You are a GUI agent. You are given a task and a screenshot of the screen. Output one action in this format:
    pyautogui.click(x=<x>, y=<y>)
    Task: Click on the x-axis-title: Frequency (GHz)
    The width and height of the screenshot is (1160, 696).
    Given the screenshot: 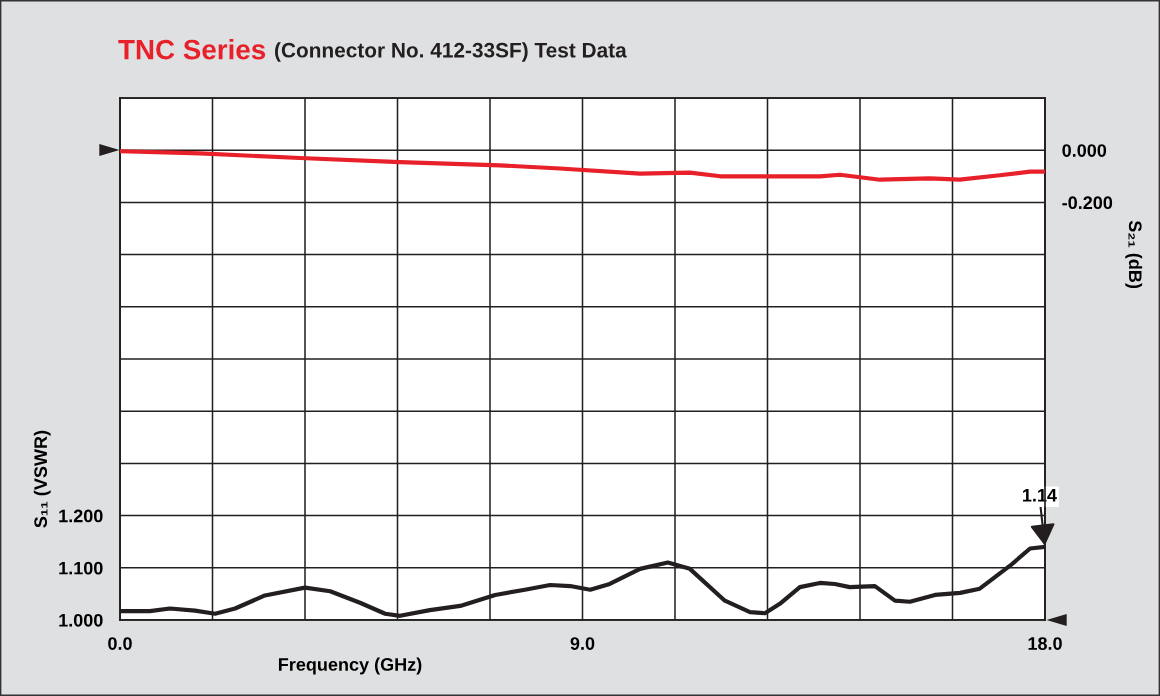 What is the action you would take?
    pyautogui.click(x=350, y=666)
    